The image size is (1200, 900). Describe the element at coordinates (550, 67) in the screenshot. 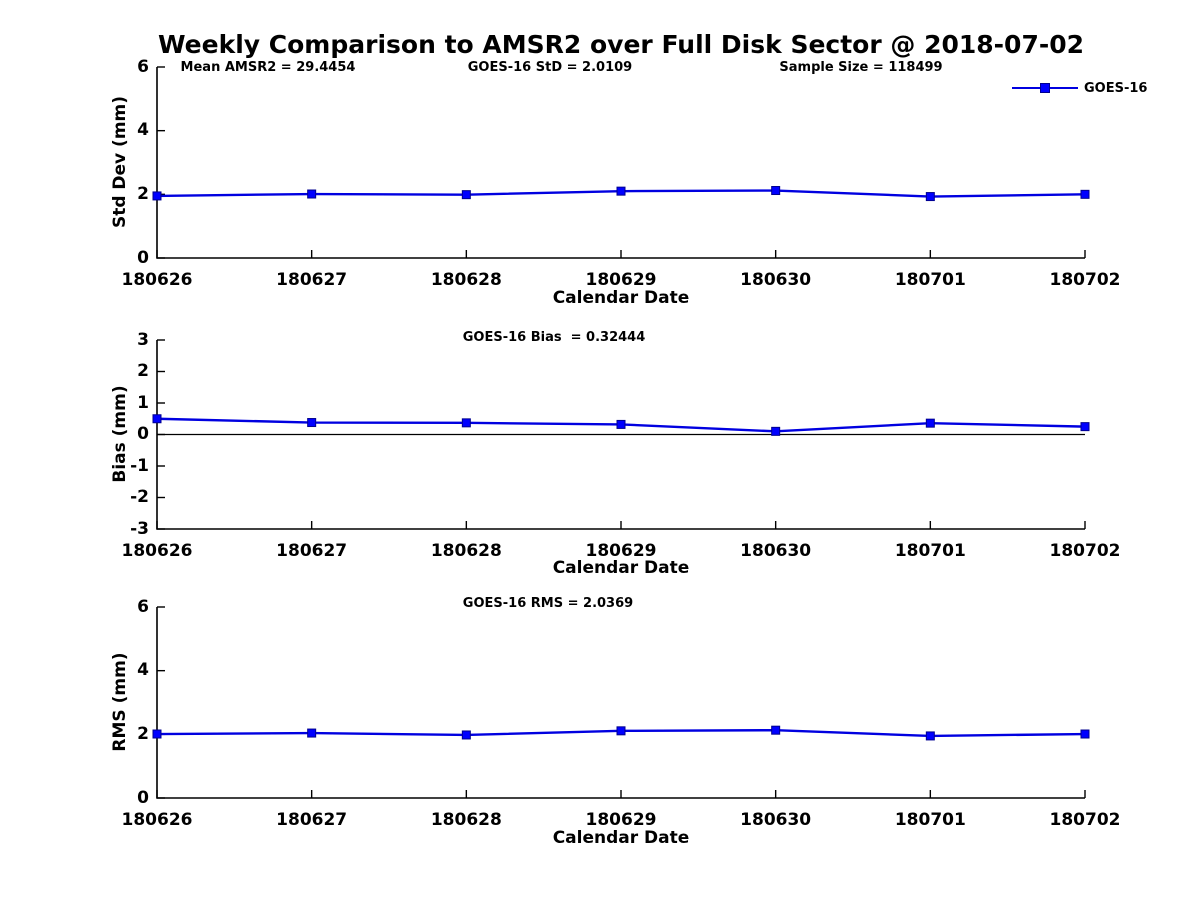

I see `annotation-goes16-std: GOES-16 StD = 2.0109` at that location.